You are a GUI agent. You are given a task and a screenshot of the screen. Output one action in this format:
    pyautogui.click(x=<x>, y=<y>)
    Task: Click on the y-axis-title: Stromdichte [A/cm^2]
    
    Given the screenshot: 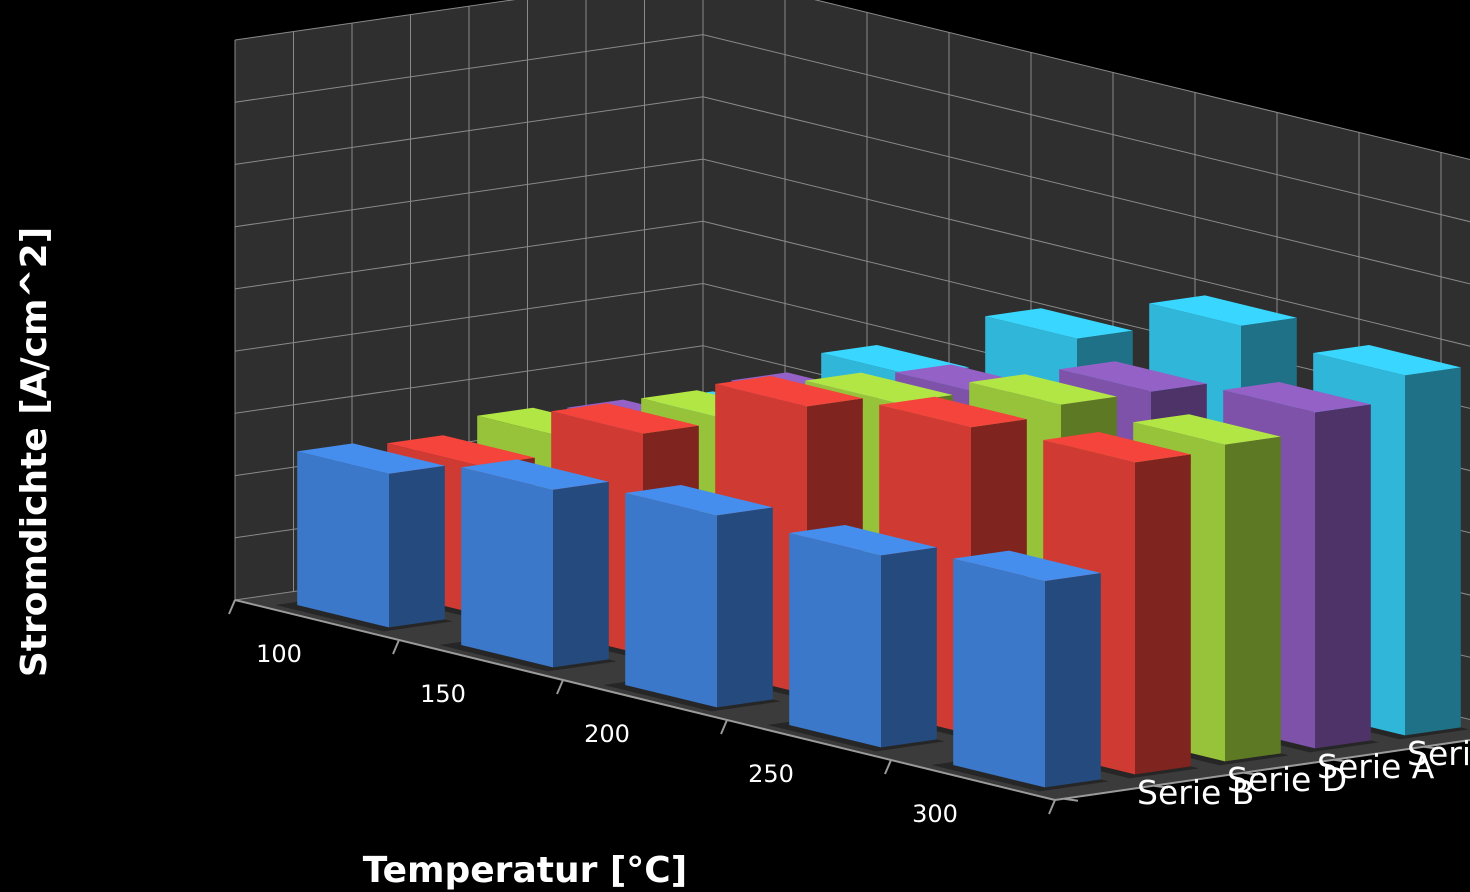 What is the action you would take?
    pyautogui.click(x=34, y=452)
    